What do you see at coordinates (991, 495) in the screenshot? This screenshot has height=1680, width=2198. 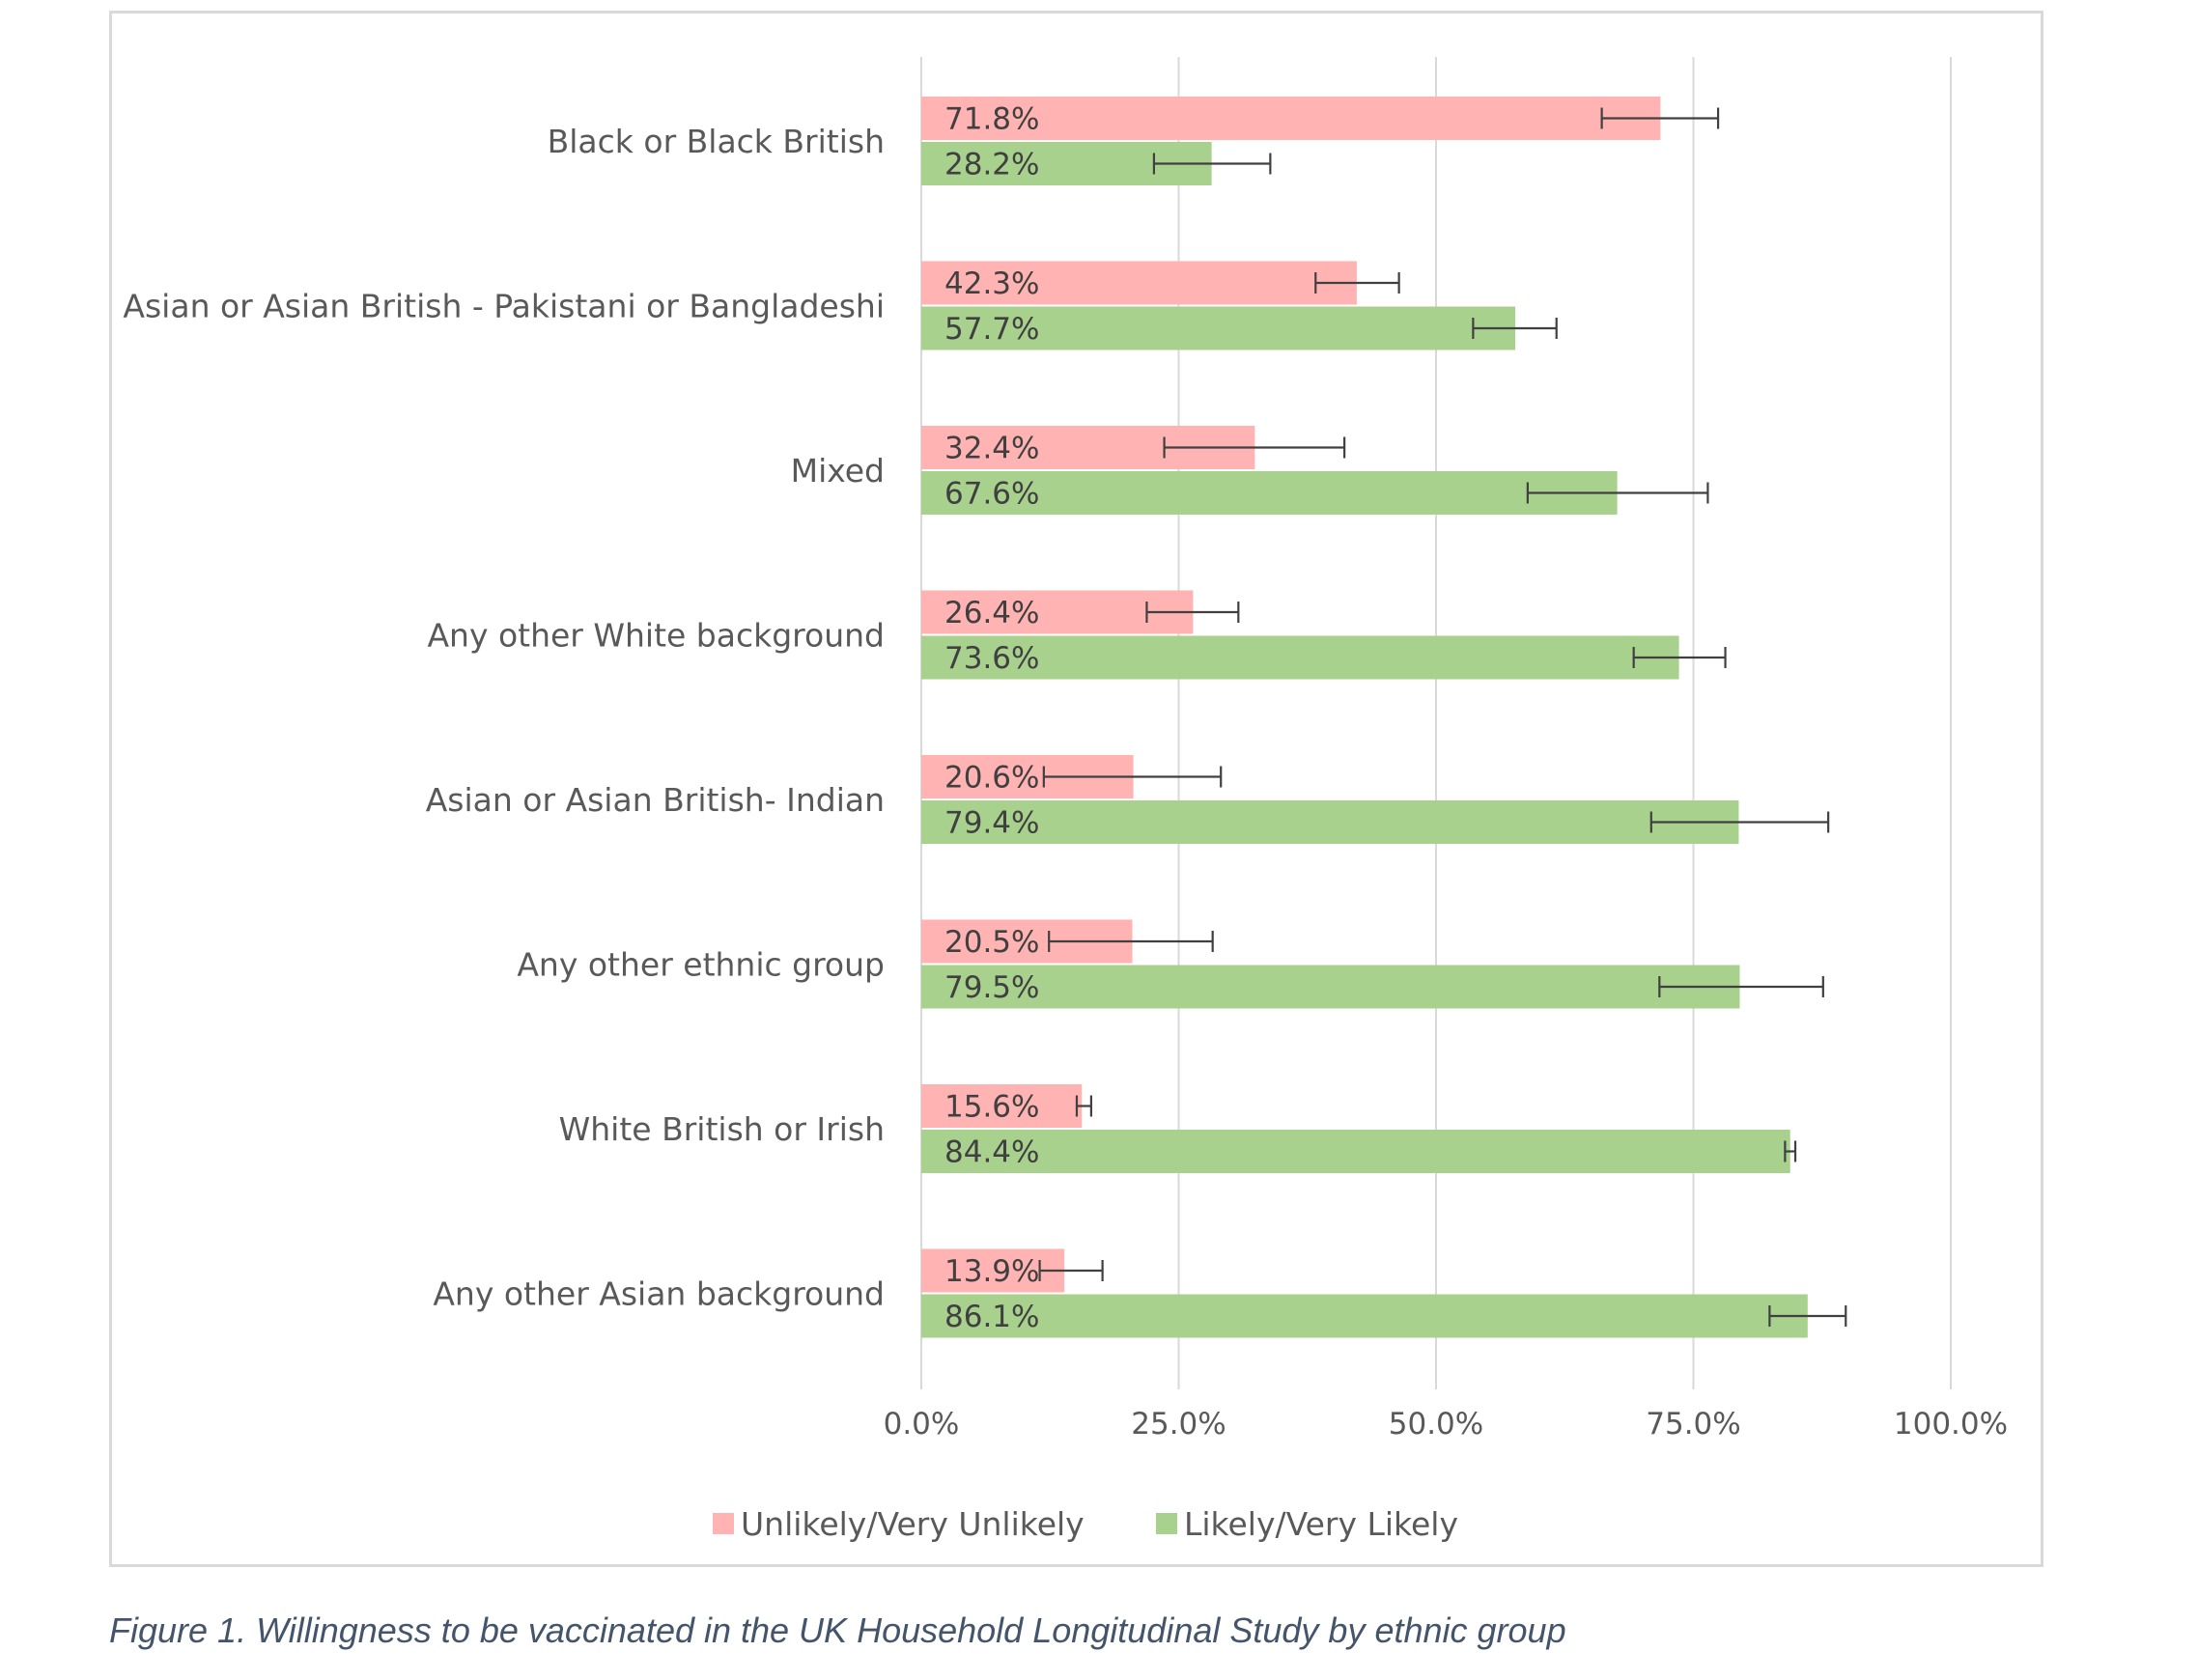 I see `data-label-likely-very-likely-mixed: 67.6%` at bounding box center [991, 495].